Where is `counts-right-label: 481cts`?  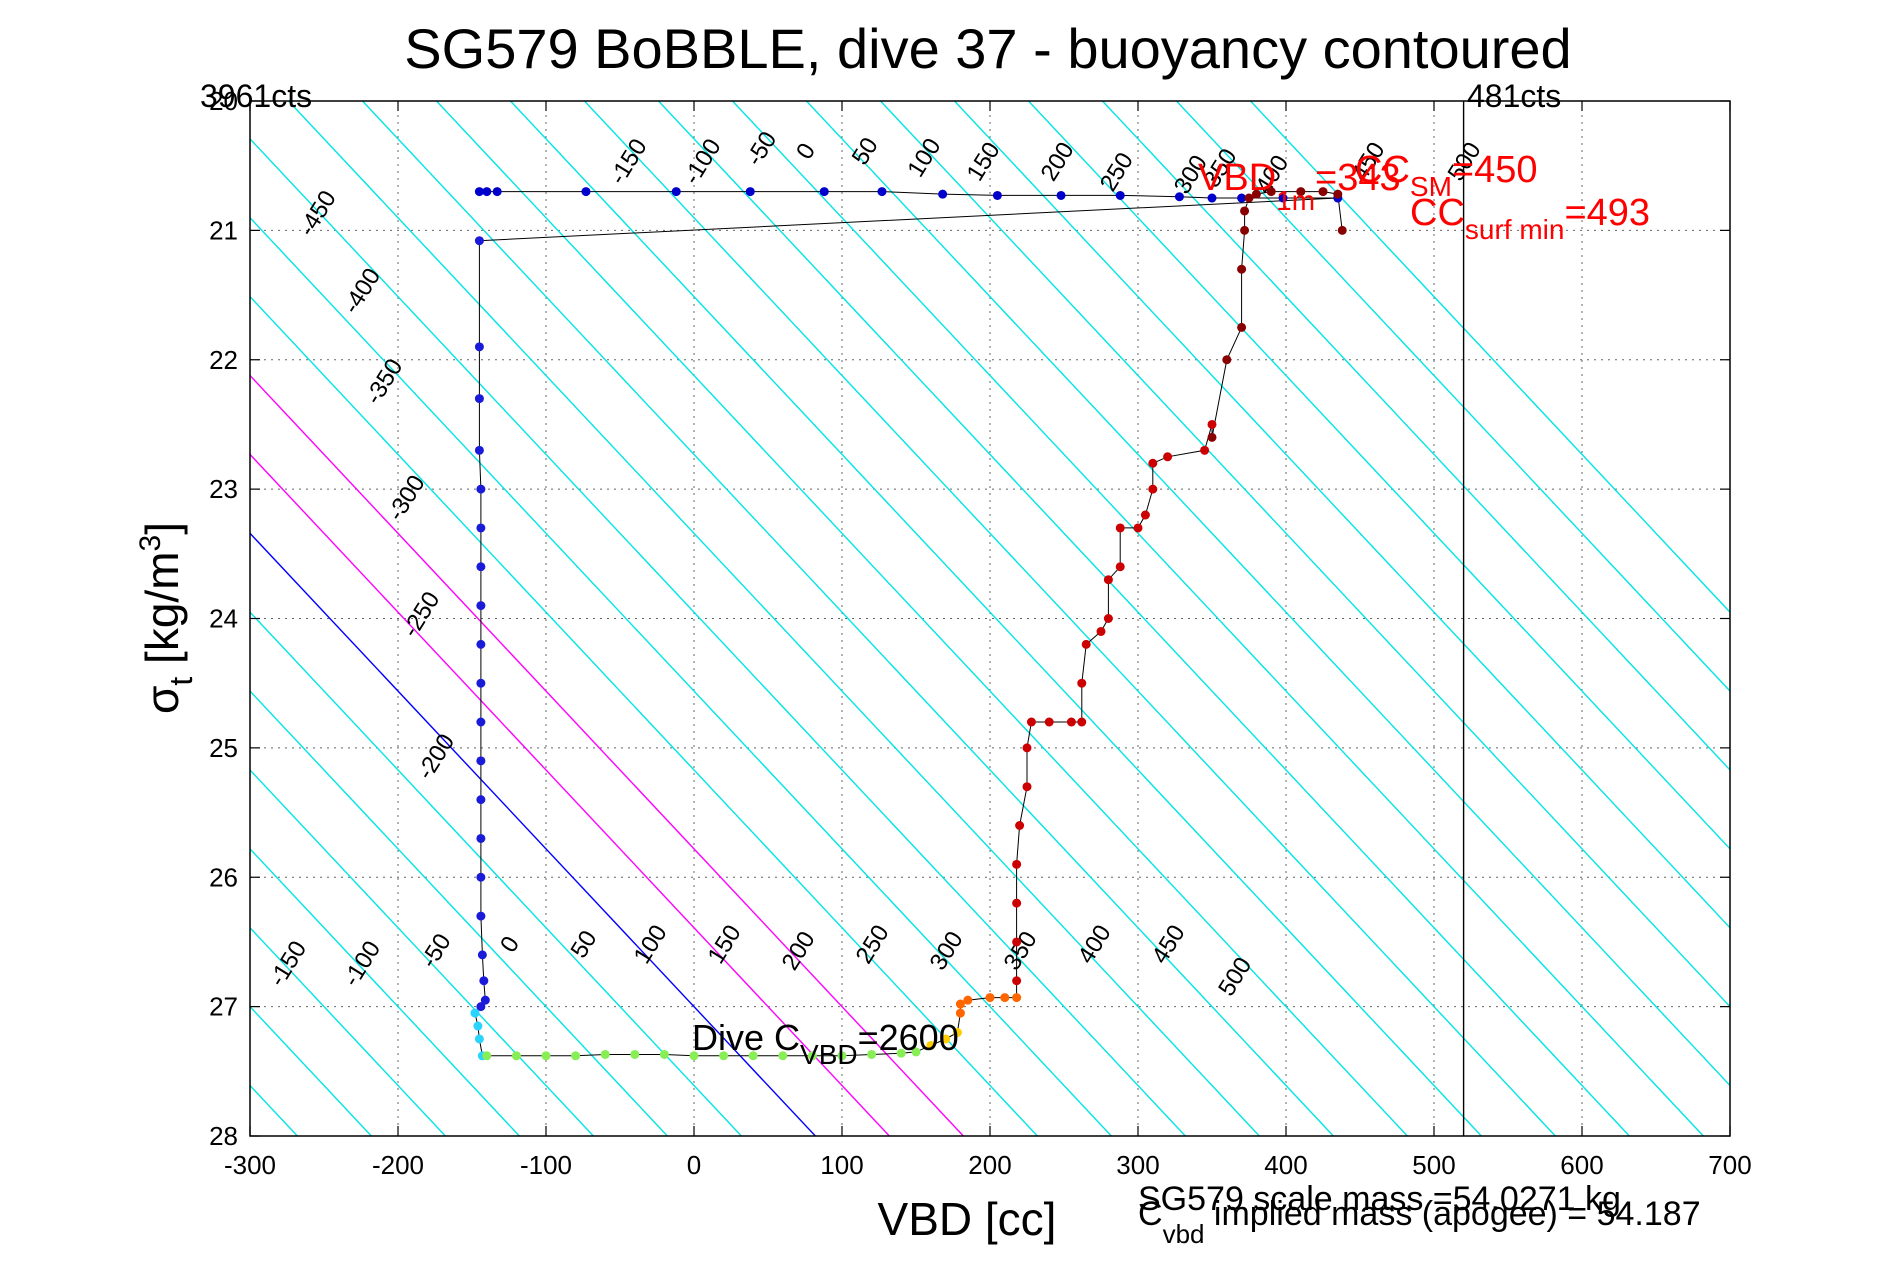
counts-right-label: 481cts is located at coordinates (1514, 96).